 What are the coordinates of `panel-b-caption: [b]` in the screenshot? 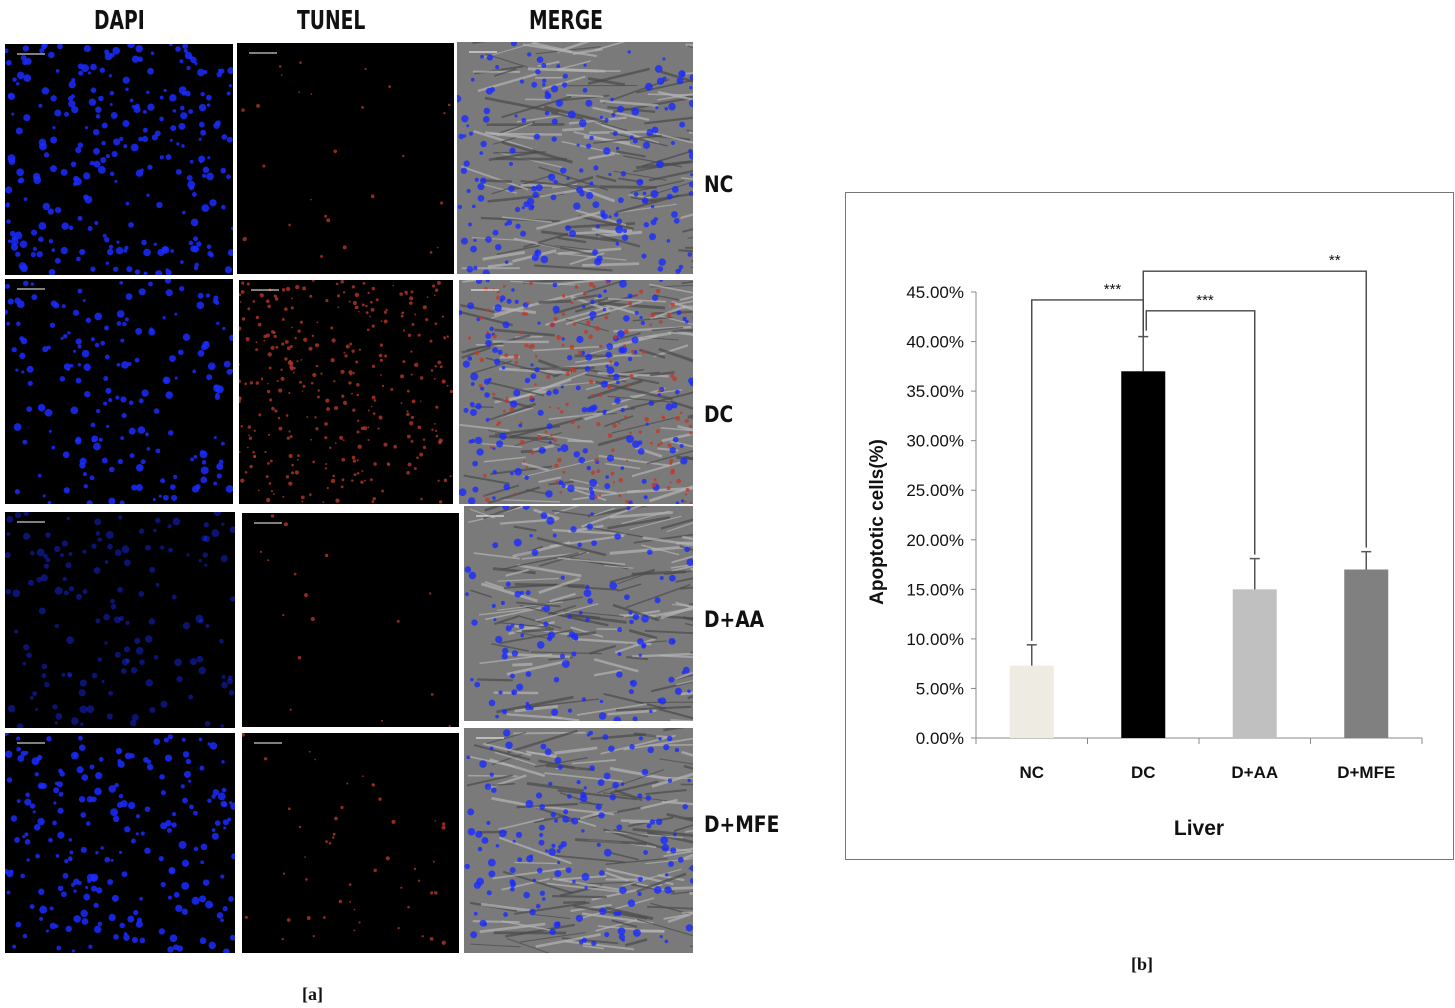 It's located at (1142, 964).